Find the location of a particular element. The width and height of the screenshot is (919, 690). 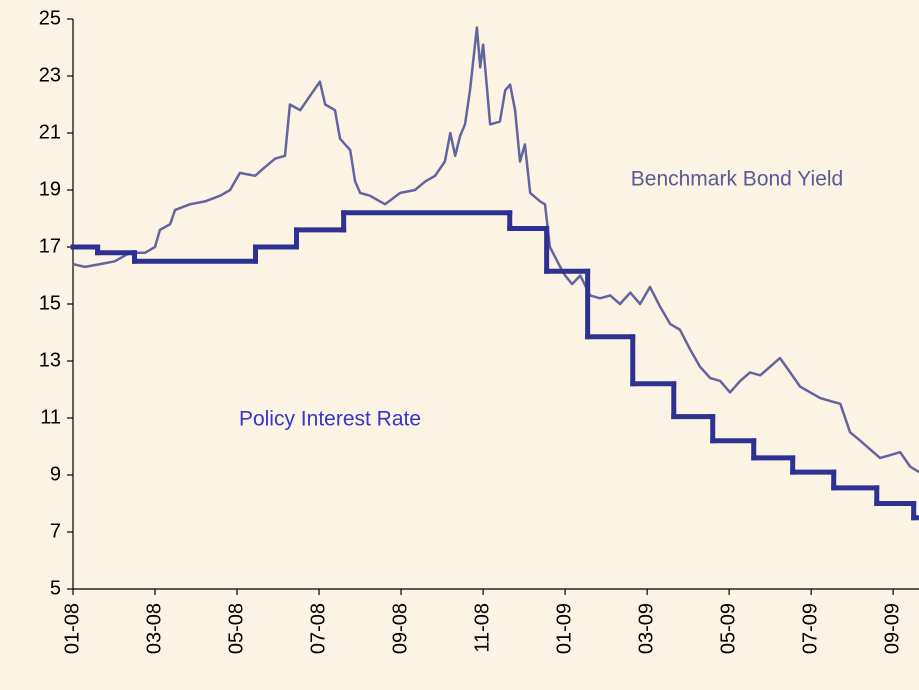

x-tick-label: 05-08 is located at coordinates (236, 628).